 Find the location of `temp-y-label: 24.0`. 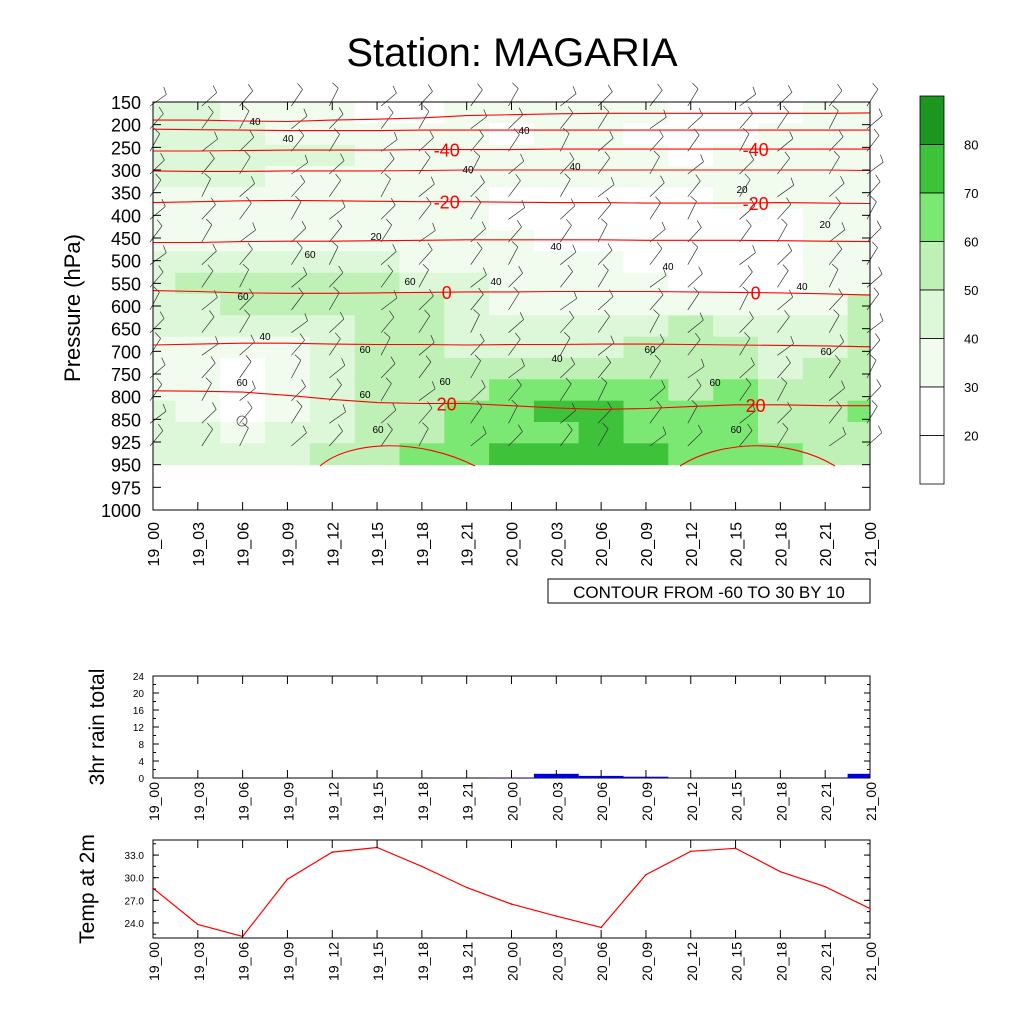

temp-y-label: 24.0 is located at coordinates (135, 924).